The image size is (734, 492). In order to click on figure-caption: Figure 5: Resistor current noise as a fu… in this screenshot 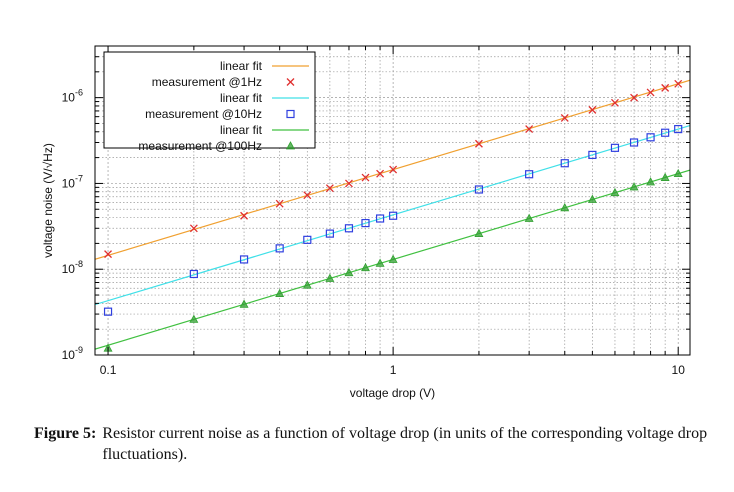, I will do `click(379, 444)`.